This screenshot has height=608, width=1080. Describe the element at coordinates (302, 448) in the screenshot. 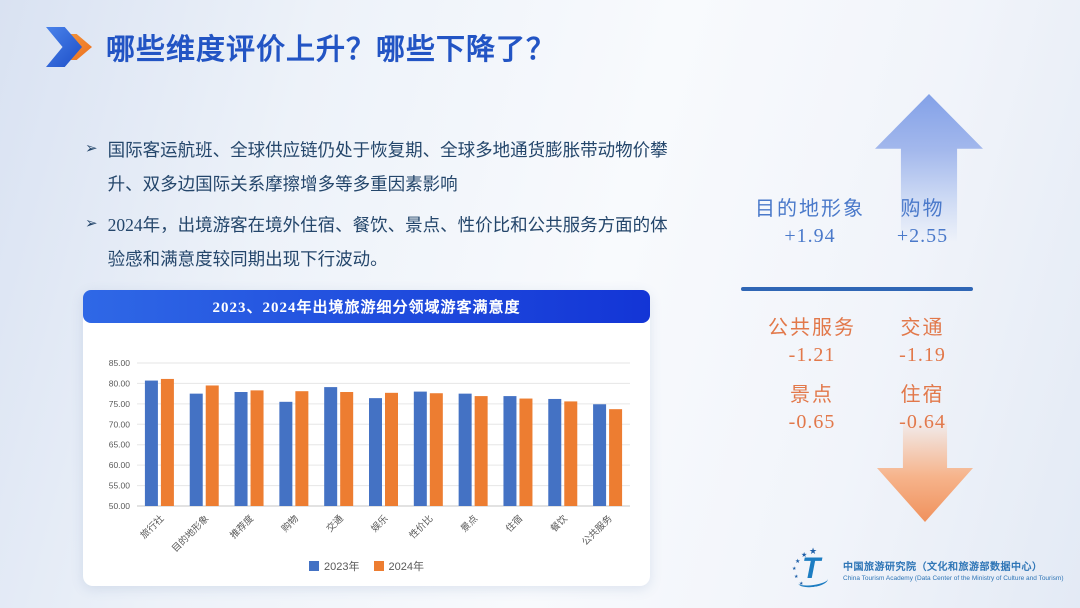

I see `bar-2024年-购物` at that location.